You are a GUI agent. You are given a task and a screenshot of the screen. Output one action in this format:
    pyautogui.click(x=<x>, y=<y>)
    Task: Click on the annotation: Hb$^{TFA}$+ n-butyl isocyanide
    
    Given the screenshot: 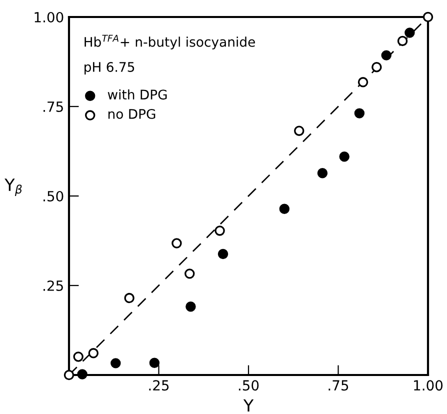 What is the action you would take?
    pyautogui.click(x=169, y=42)
    